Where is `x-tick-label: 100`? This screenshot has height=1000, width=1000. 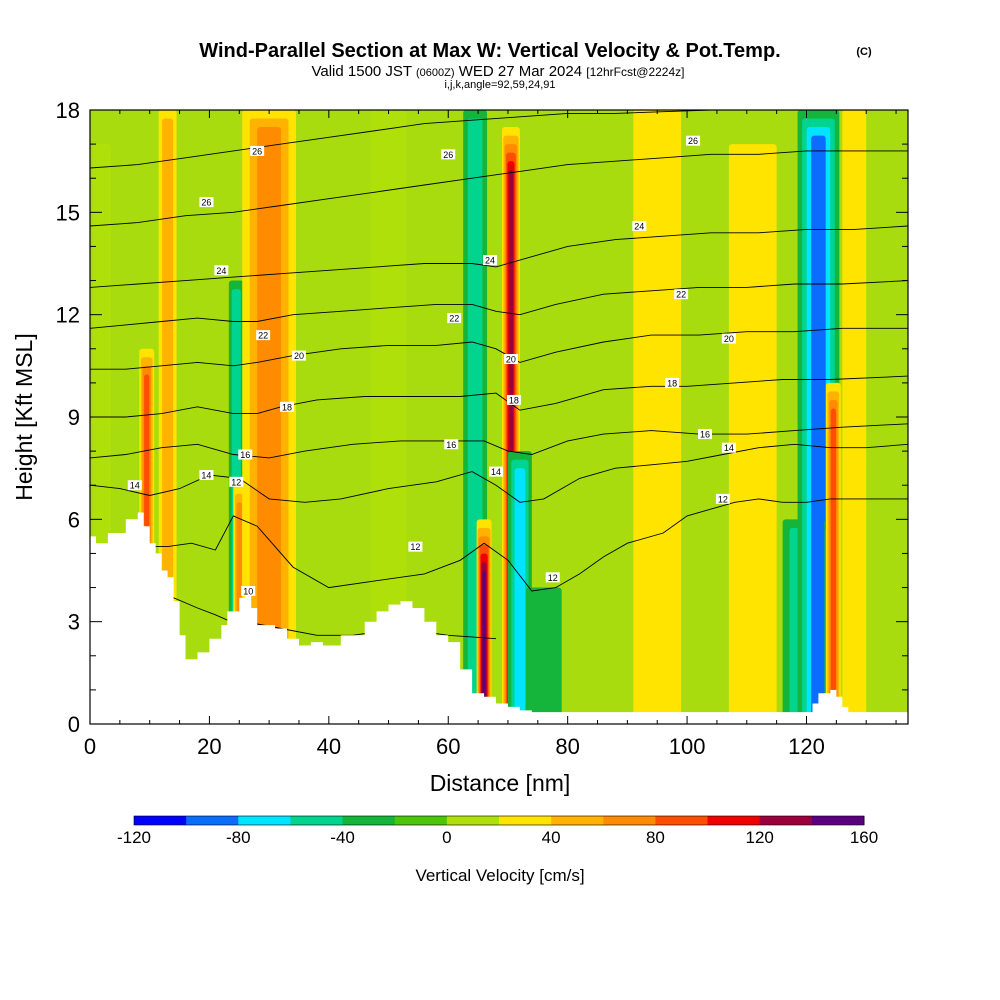 x-tick-label: 100 is located at coordinates (687, 746).